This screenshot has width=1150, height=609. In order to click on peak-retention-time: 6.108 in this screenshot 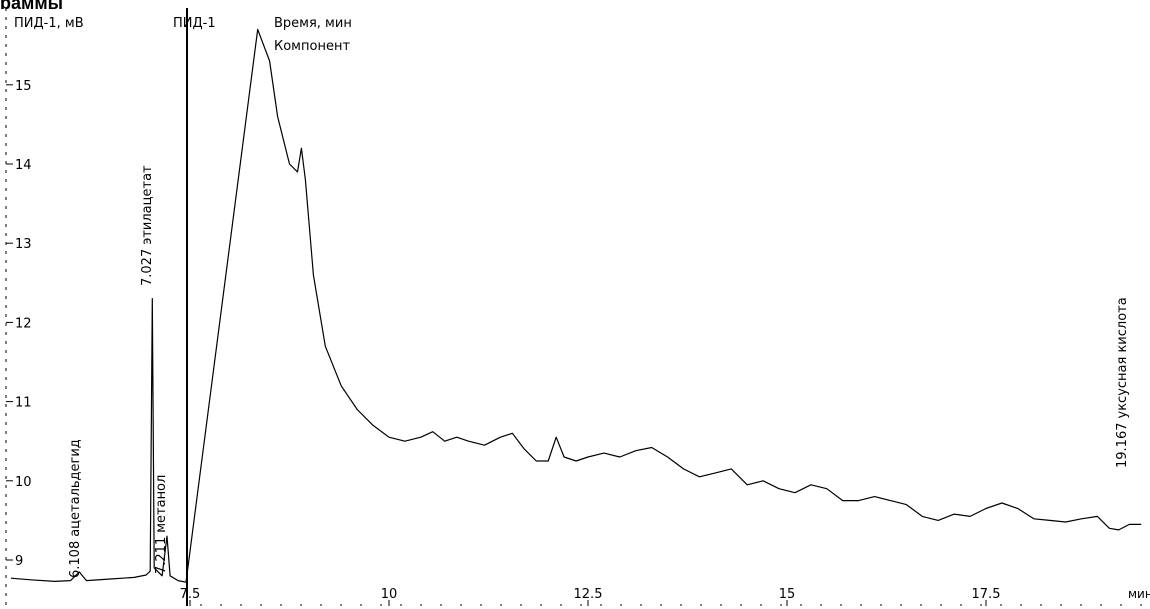, I will do `click(75, 559)`.